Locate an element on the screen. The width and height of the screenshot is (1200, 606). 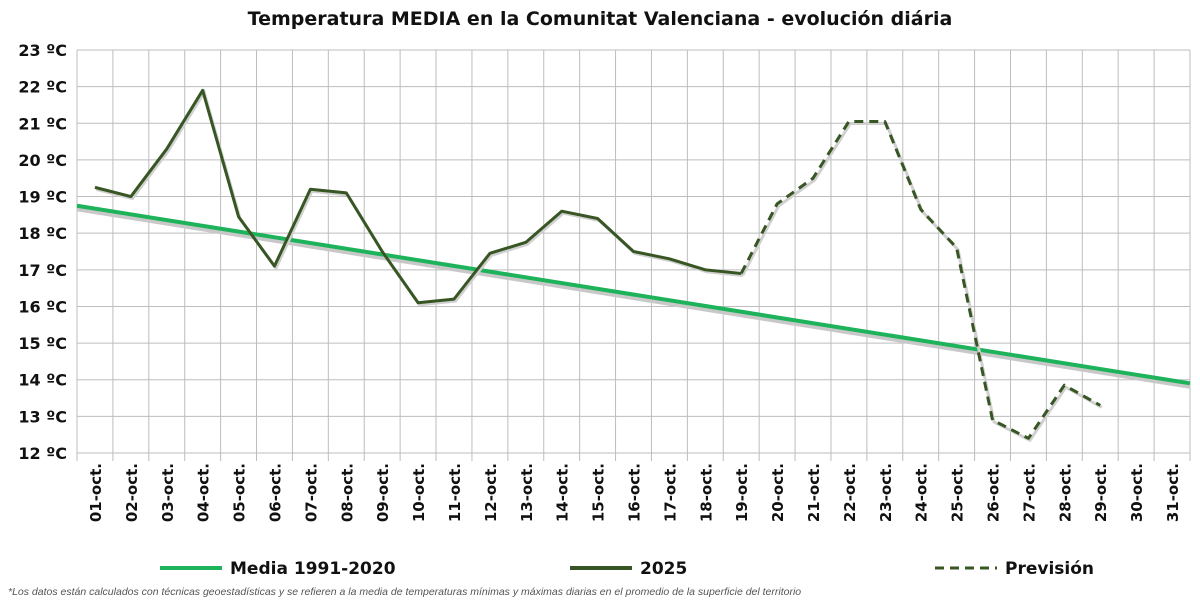
x-tick-label: 19-oct. is located at coordinates (742, 492).